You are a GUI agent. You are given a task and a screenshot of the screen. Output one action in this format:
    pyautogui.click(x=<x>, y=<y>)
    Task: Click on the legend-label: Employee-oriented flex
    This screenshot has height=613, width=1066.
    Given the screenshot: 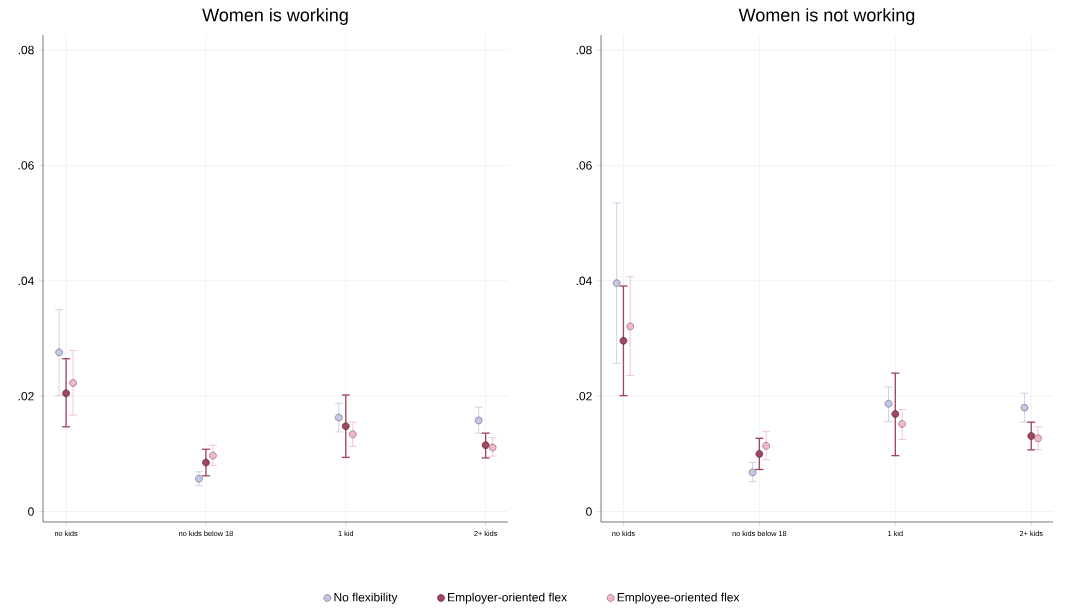 What is the action you would take?
    pyautogui.click(x=678, y=598)
    